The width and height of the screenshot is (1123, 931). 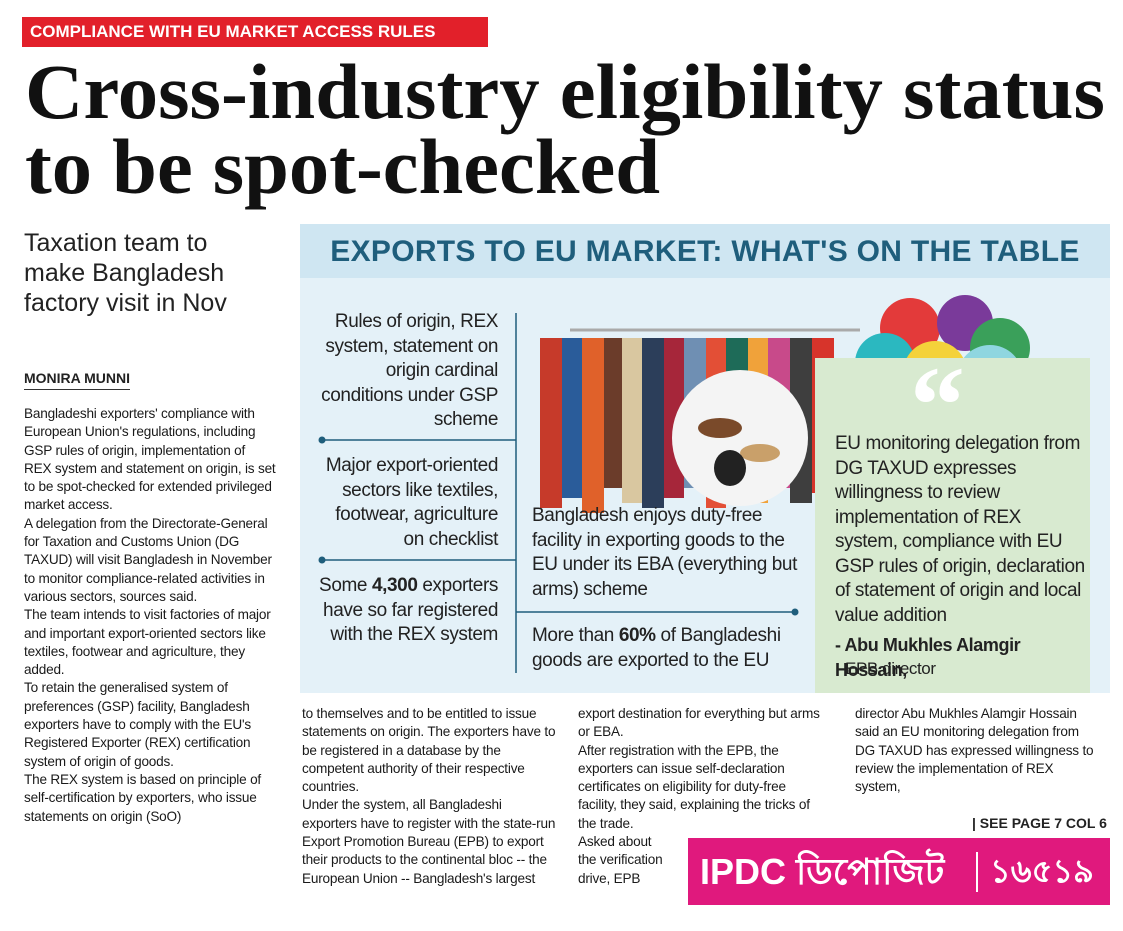 What do you see at coordinates (890, 668) in the screenshot?
I see `quote-role: EPB director` at bounding box center [890, 668].